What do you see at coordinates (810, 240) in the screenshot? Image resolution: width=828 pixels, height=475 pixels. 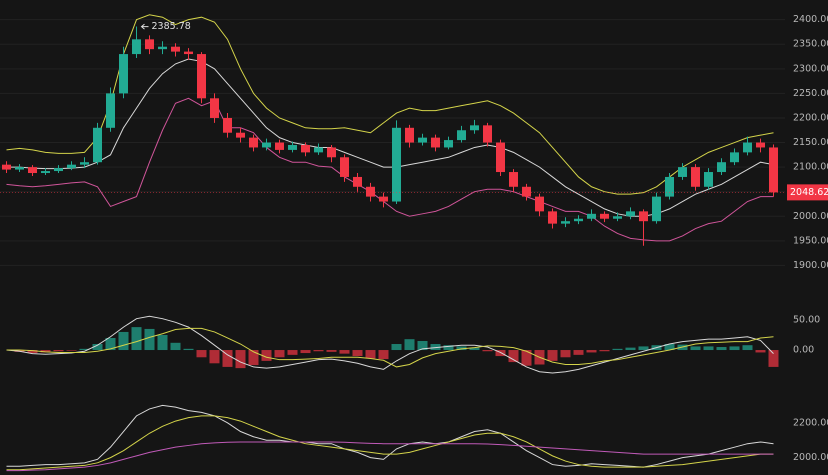 I see `y-tick-label: 1950.00` at bounding box center [810, 240].